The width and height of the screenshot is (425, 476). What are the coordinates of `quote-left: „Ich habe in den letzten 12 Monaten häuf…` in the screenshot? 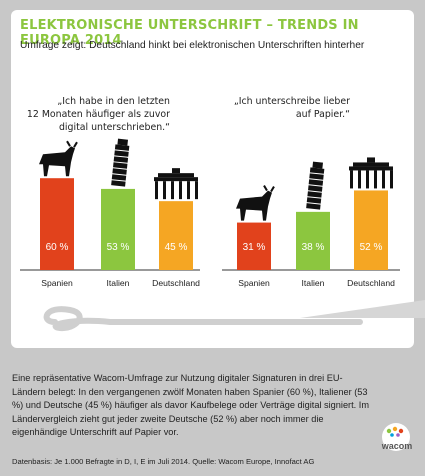 It's located at (98, 114).